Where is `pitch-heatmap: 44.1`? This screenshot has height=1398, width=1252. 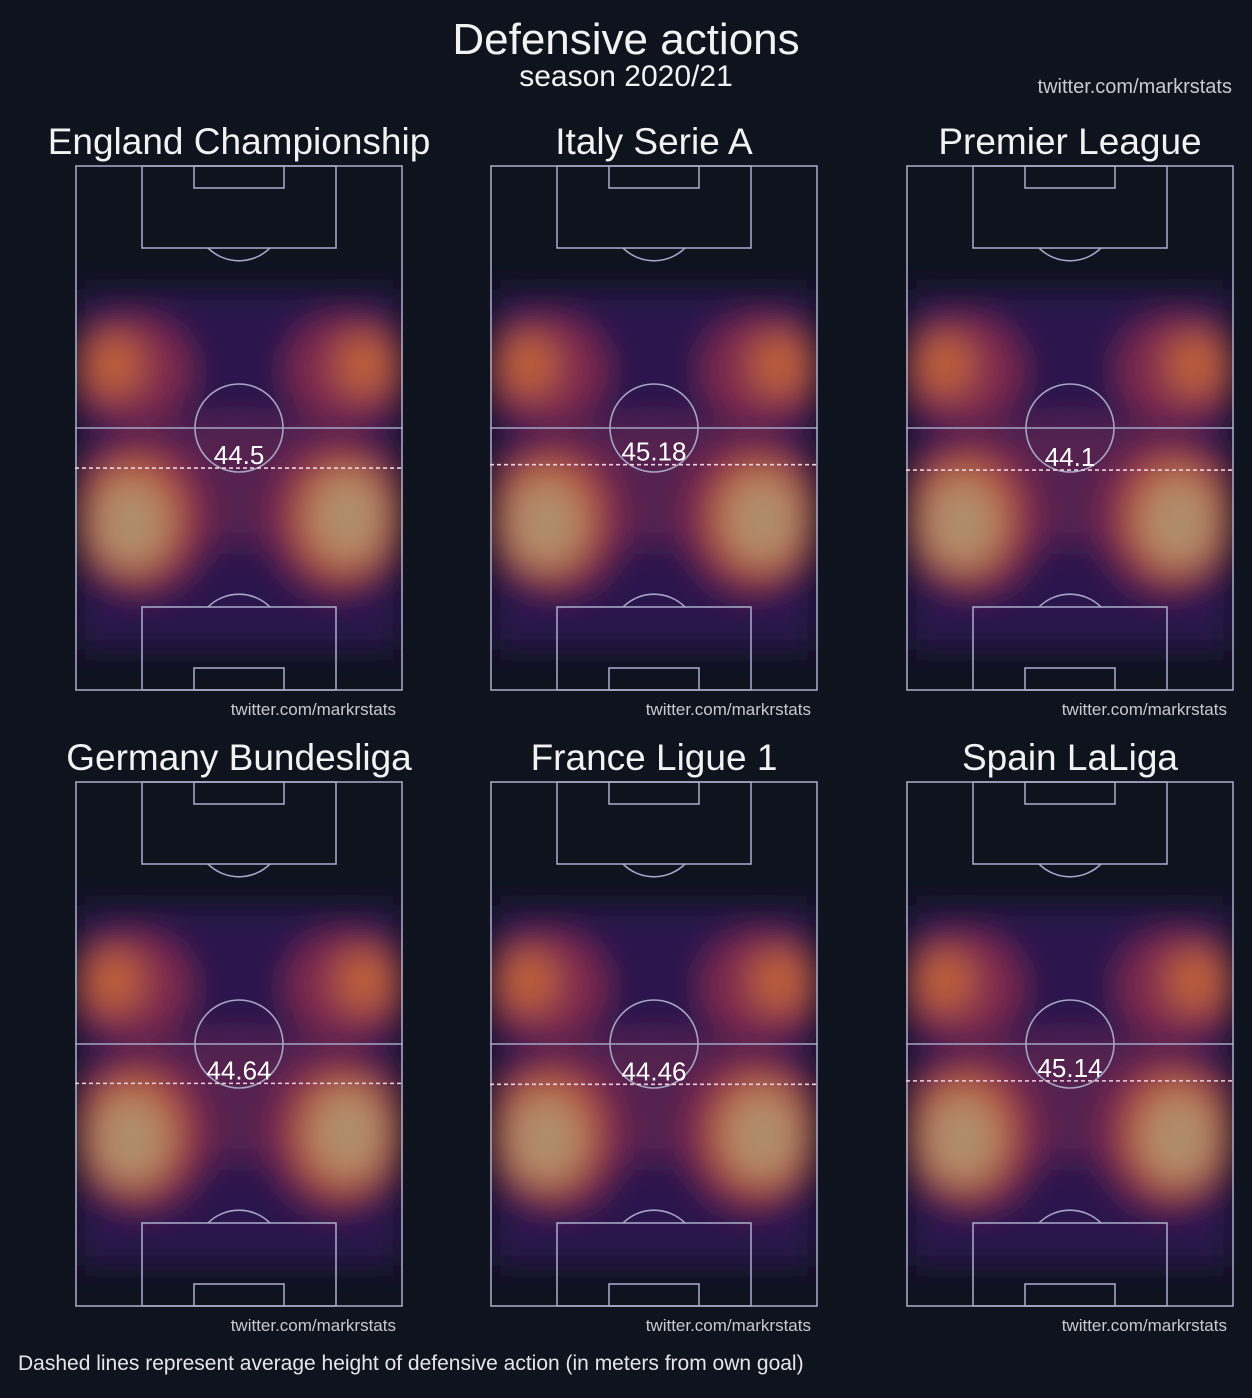
pitch-heatmap: 44.1 is located at coordinates (1070, 428).